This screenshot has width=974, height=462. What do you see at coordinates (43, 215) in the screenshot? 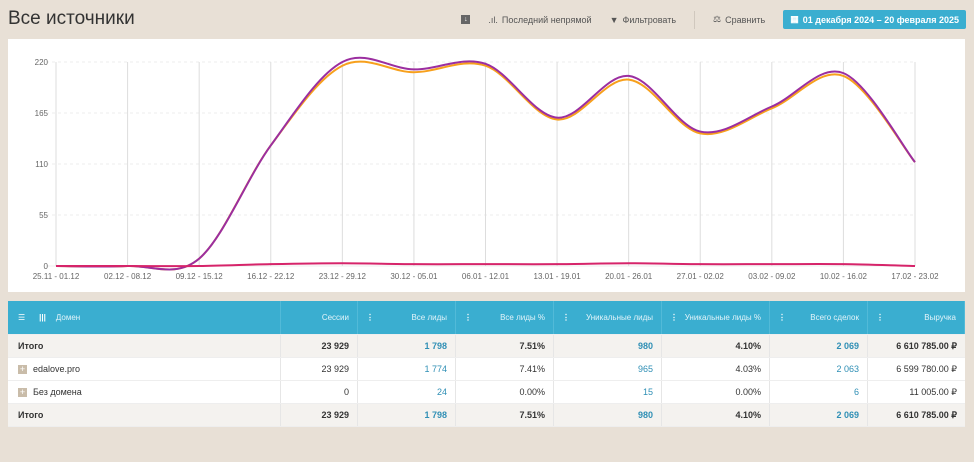
I see `y-tick-label: 55` at bounding box center [43, 215].